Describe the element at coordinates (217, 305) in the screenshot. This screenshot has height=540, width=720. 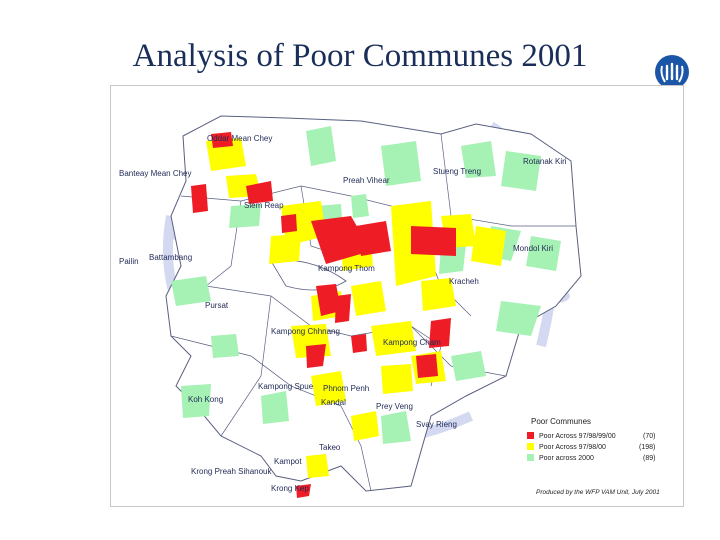
I see `label-pursat: Pursat` at that location.